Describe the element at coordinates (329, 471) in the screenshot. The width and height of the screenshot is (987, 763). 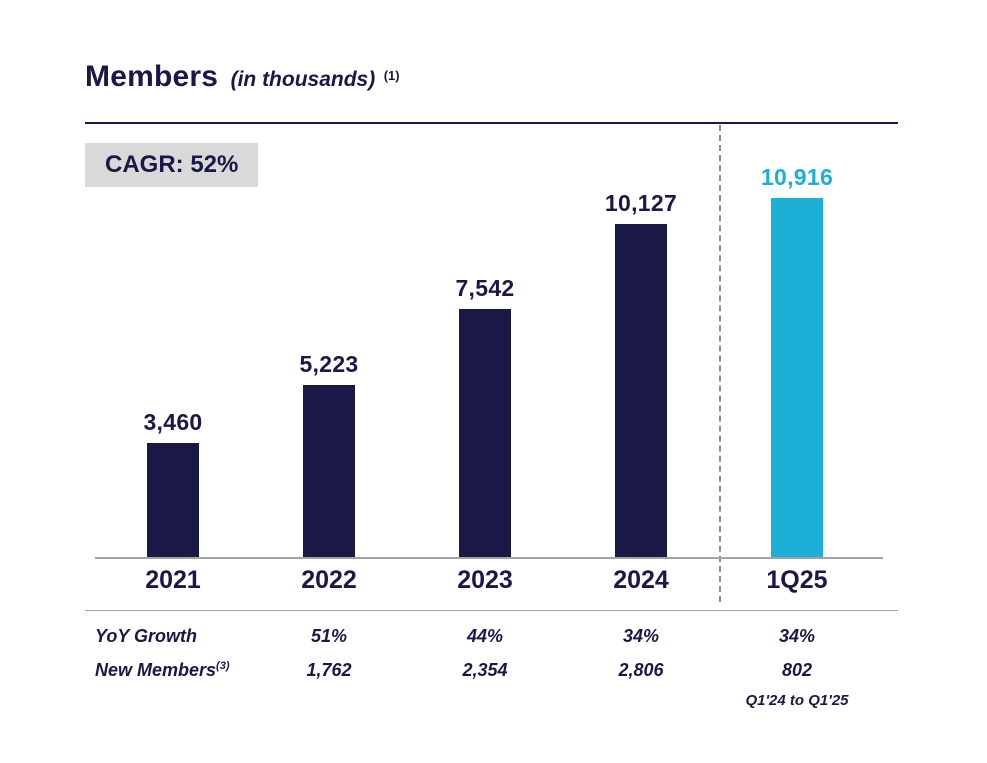
I see `bar-2022` at that location.